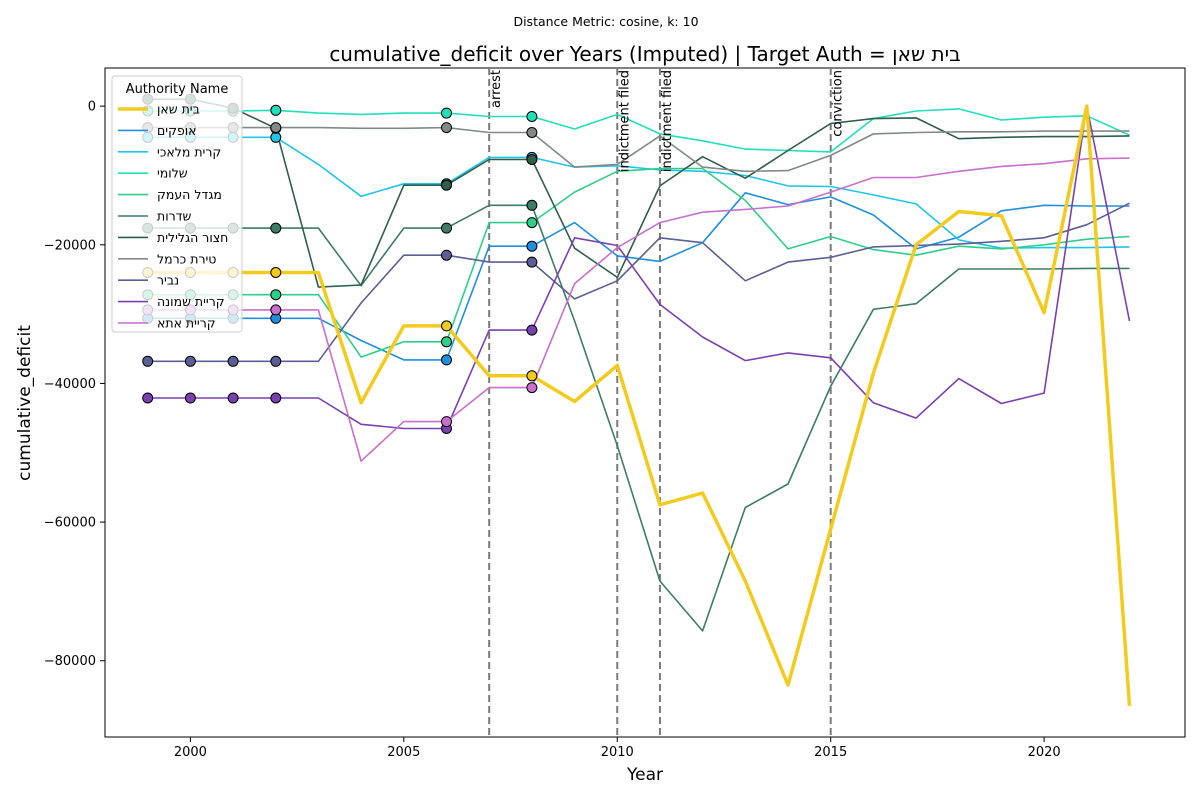 The image size is (1200, 804). I want to click on y-tick-label--80000: −80000, so click(70, 661).